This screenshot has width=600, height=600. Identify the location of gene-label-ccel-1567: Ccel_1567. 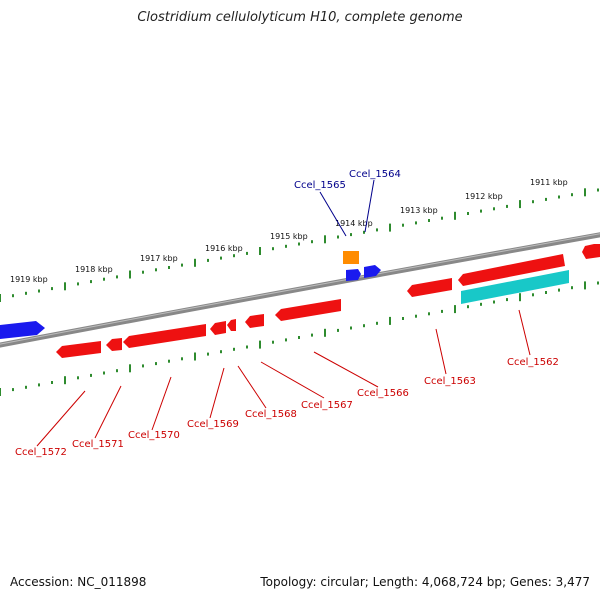
(327, 405).